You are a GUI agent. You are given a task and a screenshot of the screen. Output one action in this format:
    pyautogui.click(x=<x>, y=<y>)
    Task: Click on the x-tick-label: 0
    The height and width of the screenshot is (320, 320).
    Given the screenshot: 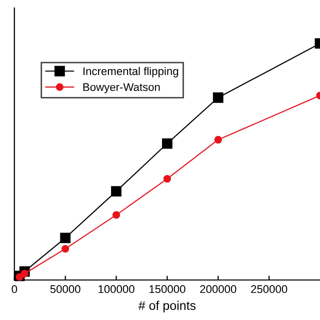 What is the action you would take?
    pyautogui.click(x=15, y=289)
    